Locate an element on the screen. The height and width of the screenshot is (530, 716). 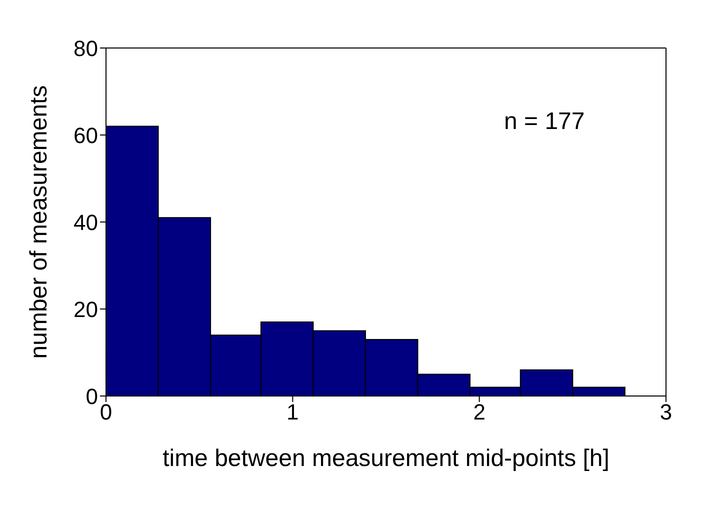
x-axis-title: time between measurement mid-points [h] is located at coordinates (386, 458).